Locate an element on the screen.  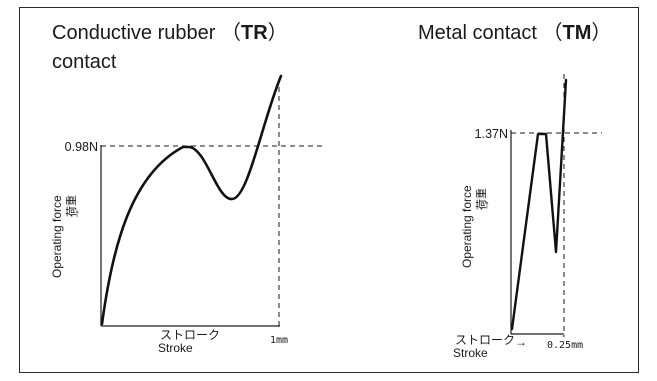
right-y-axis-label-jp: 荷重 is located at coordinates (481, 199).